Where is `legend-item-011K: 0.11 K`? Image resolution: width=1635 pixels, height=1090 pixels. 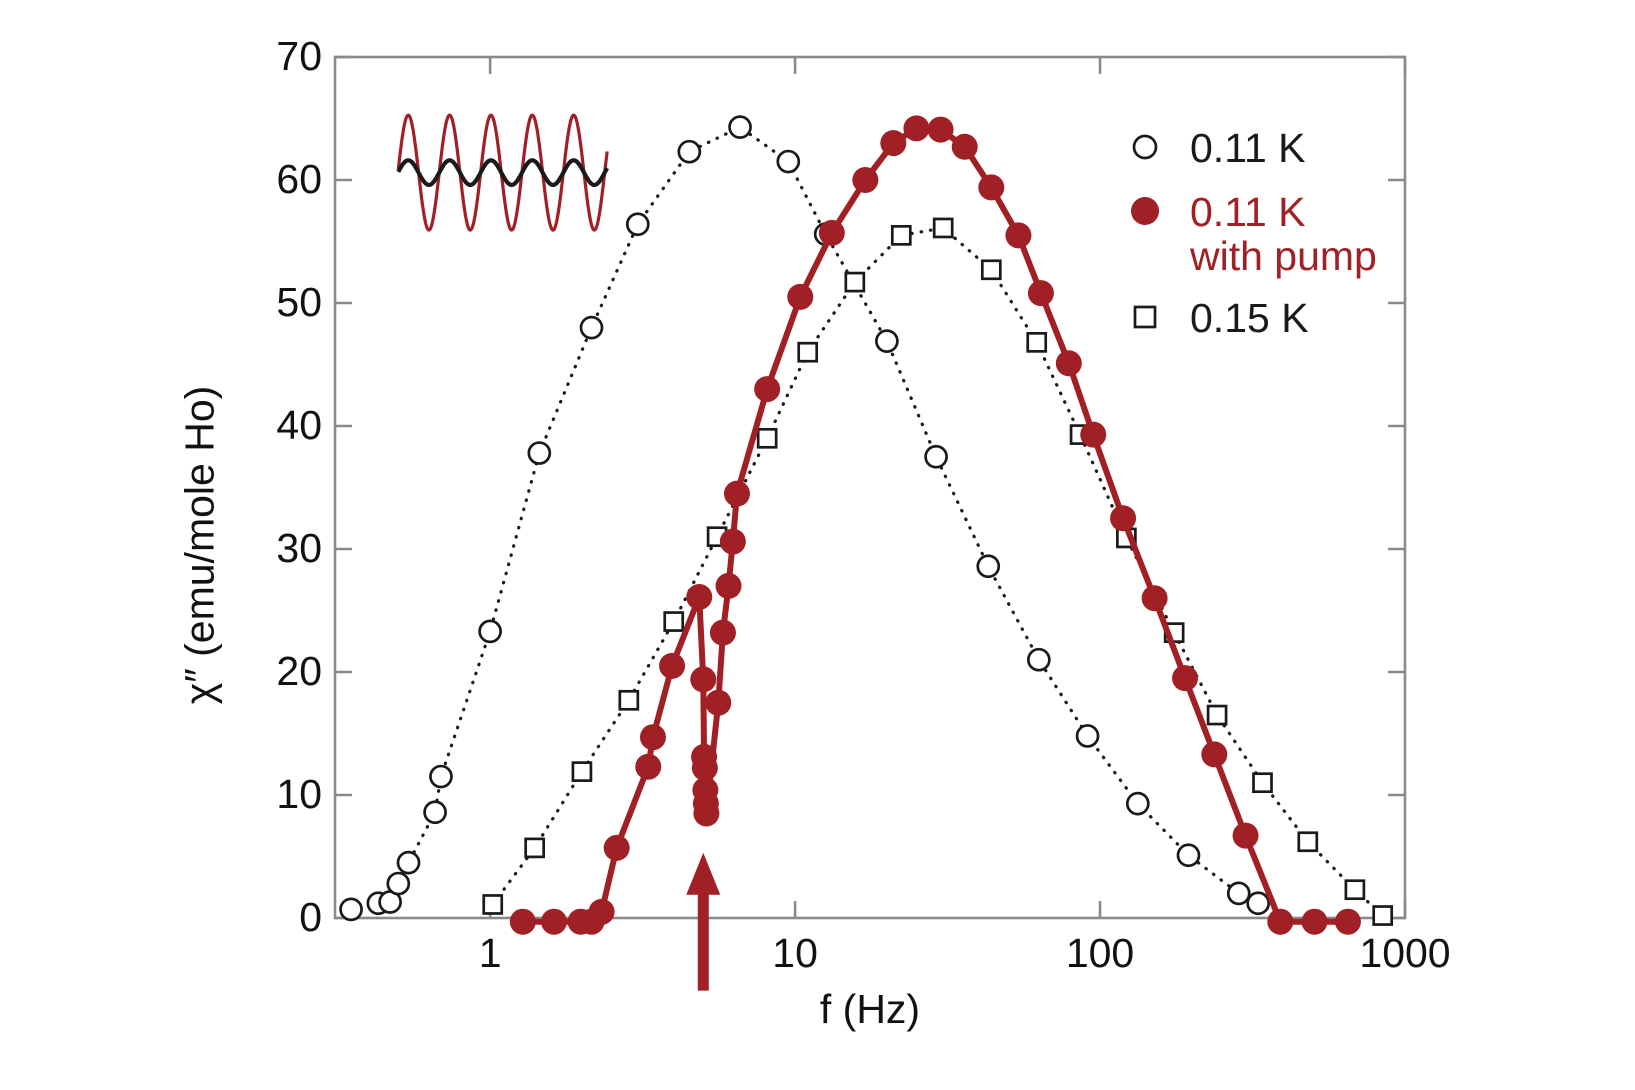 legend-item-011K: 0.11 K is located at coordinates (1216, 148).